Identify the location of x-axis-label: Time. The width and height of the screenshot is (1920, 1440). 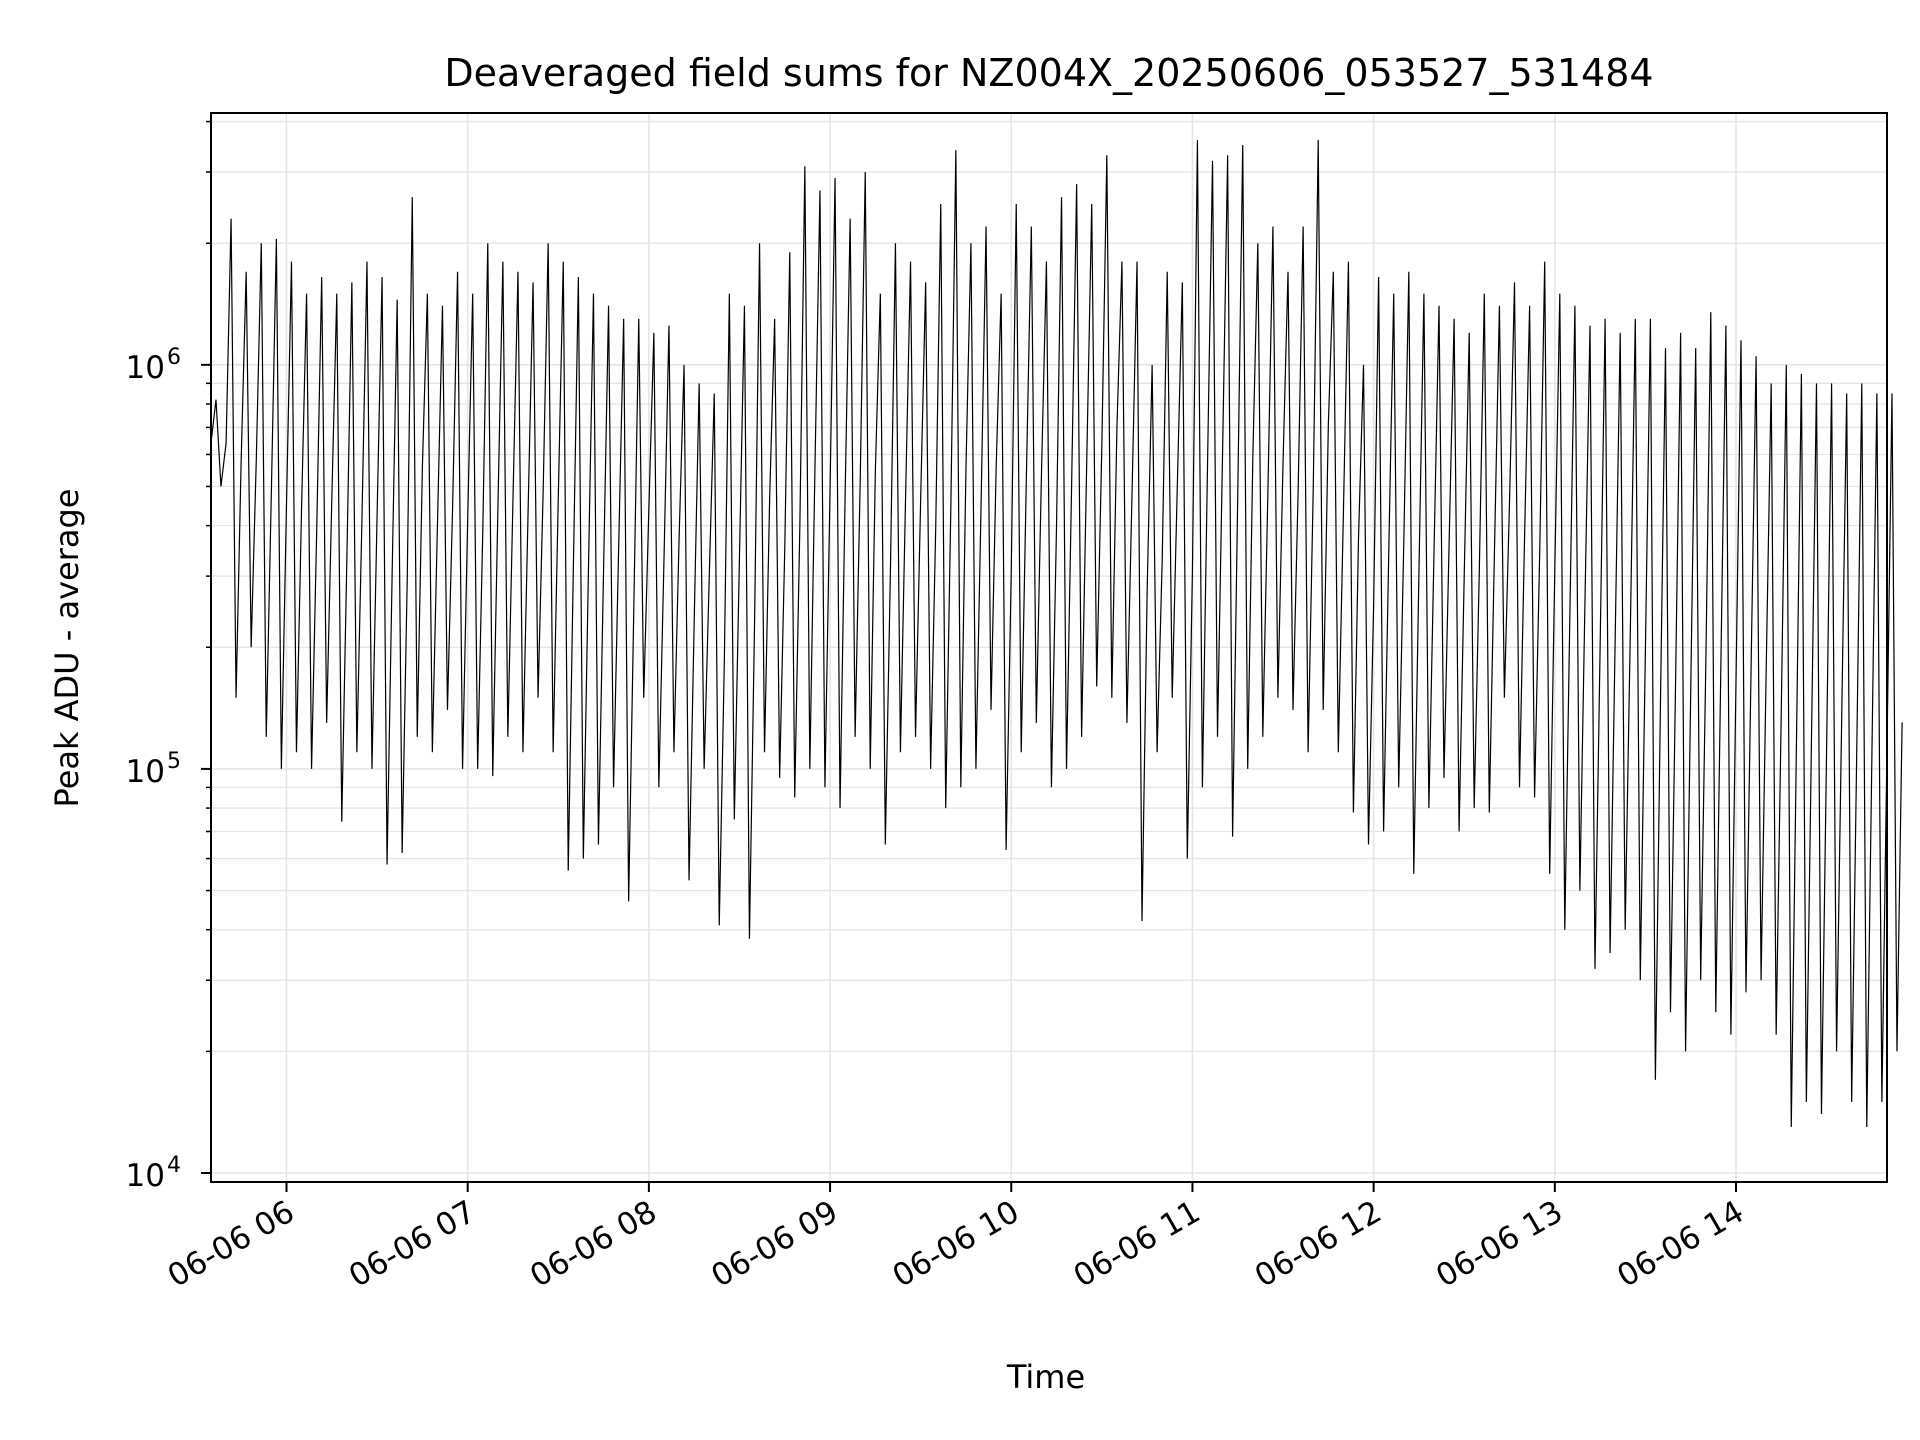
(1045, 1377).